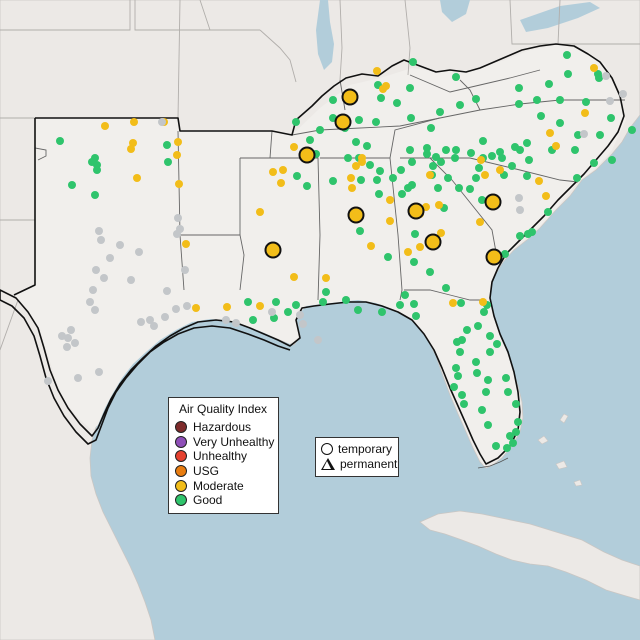 The height and width of the screenshot is (640, 640). Describe the element at coordinates (223, 427) in the screenshot. I see `aqi-legend-hazardous: Hazardous` at that location.